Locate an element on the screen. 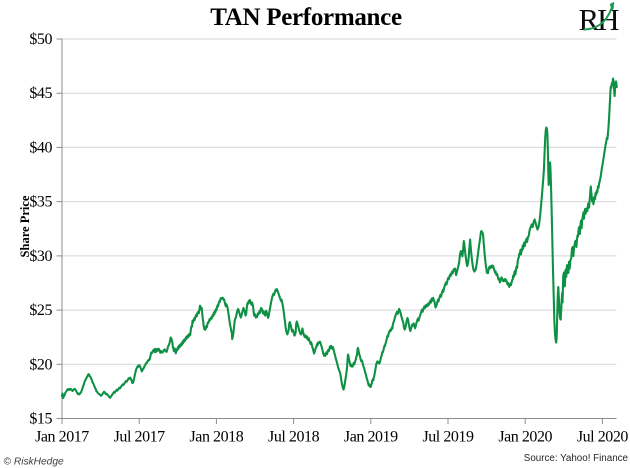 The width and height of the screenshot is (630, 468). svg-text: TAN Performance is located at coordinates (306, 17).